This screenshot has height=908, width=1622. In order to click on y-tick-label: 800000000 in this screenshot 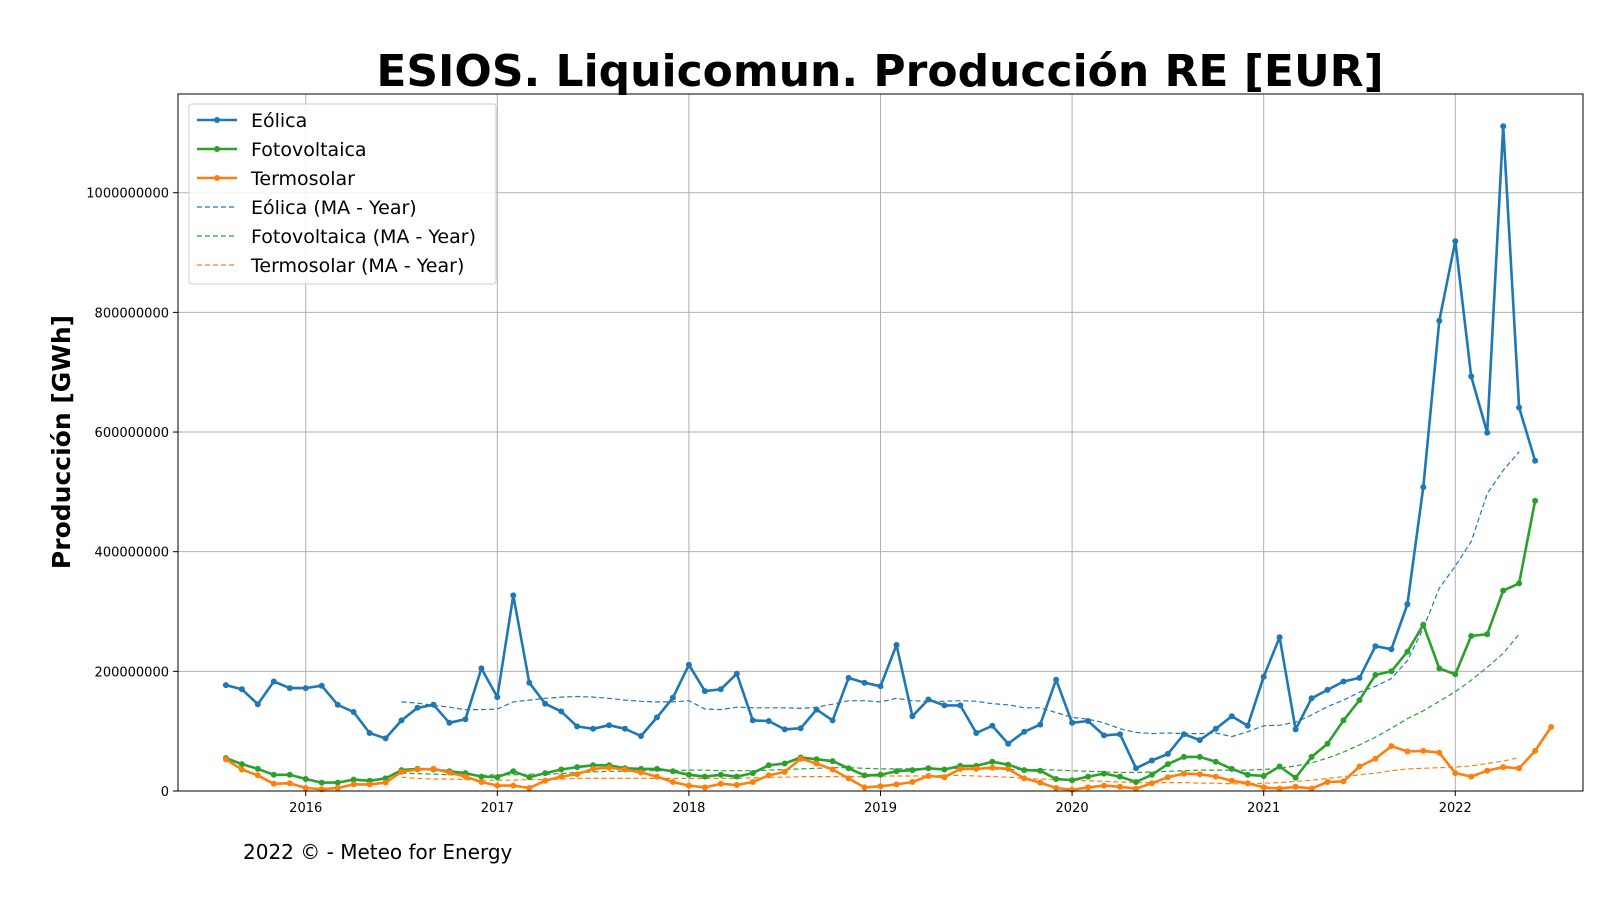, I will do `click(132, 313)`.